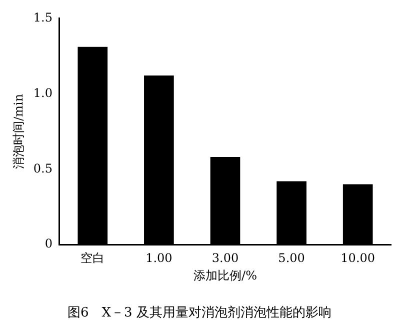 The width and height of the screenshot is (419, 329). What do you see at coordinates (159, 257) in the screenshot?
I see `x-tick-label: 1.00` at bounding box center [159, 257].